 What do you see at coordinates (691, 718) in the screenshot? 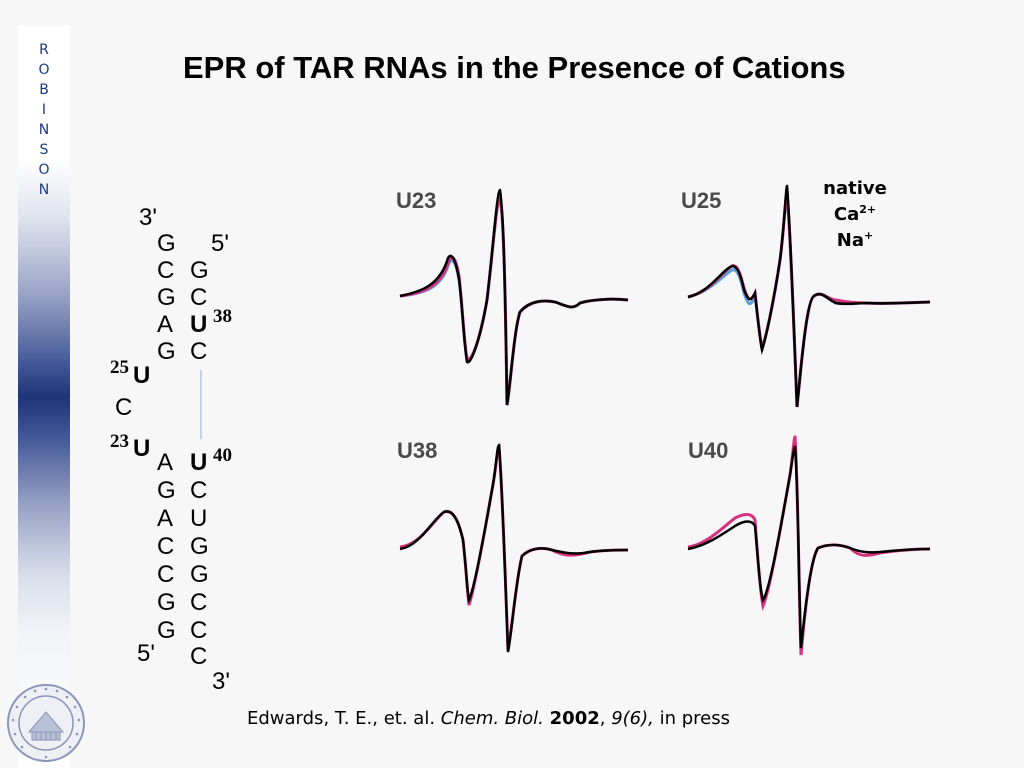
I see `citation-status: in press` at bounding box center [691, 718].